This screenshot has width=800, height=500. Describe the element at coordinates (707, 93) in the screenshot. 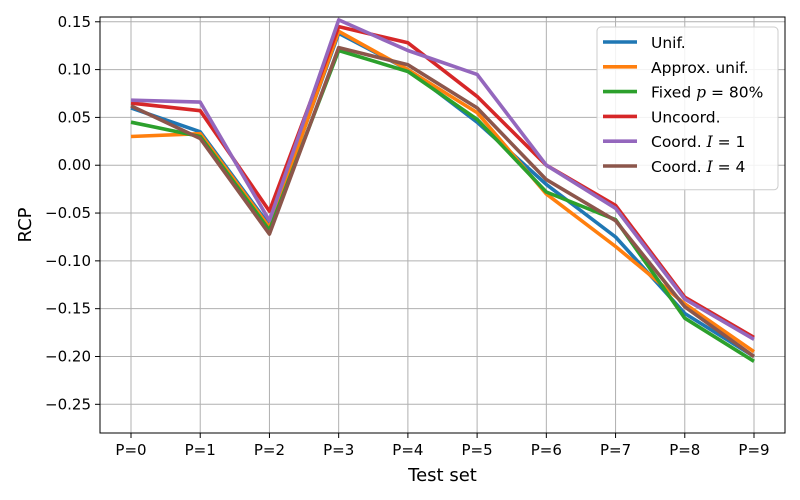

I see `legend-label: Fixed p = 80%` at that location.